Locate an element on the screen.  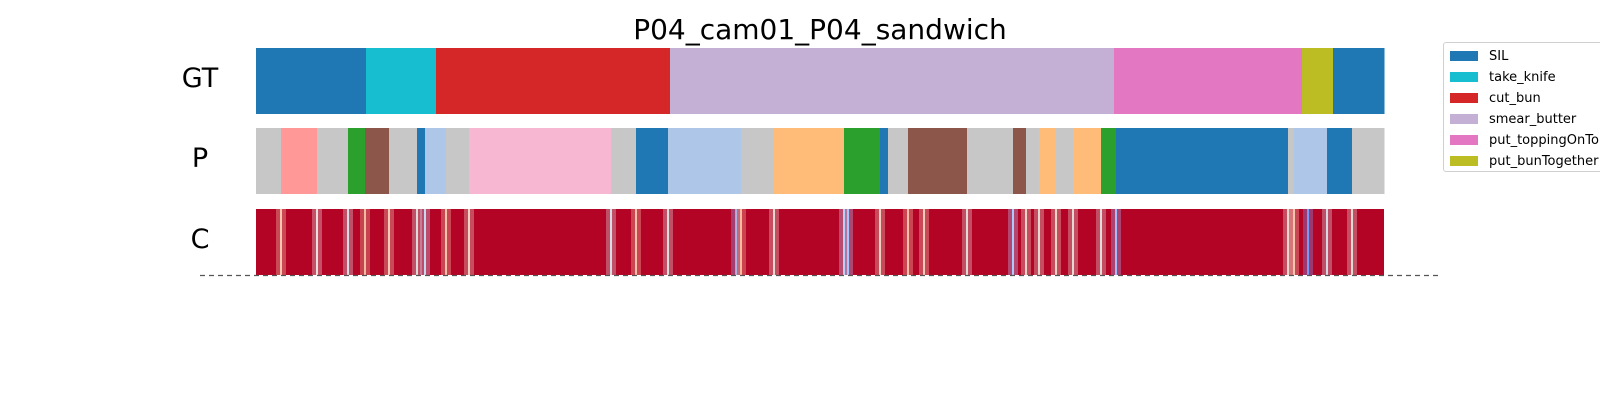
legend-item: put_toppingOnTop is located at coordinates (1525, 140).